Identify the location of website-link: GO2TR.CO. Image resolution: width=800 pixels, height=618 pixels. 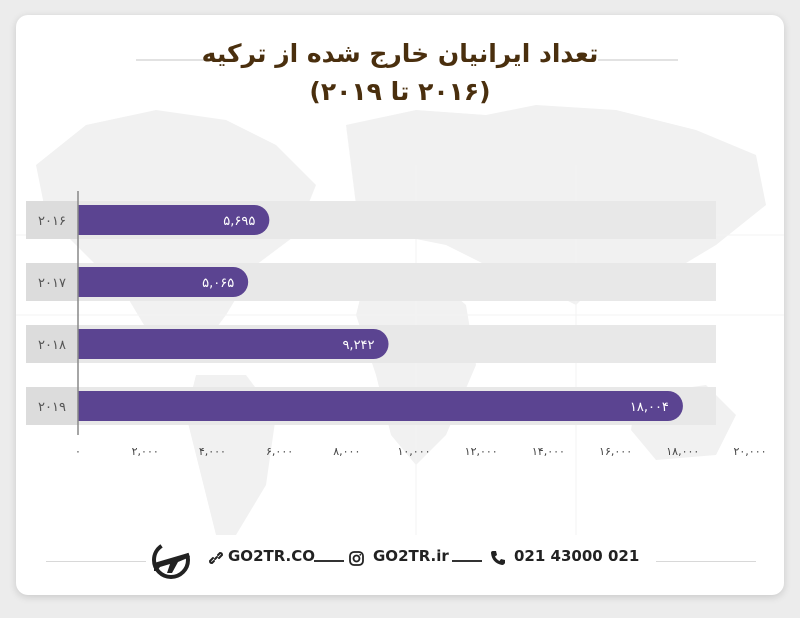
(272, 556).